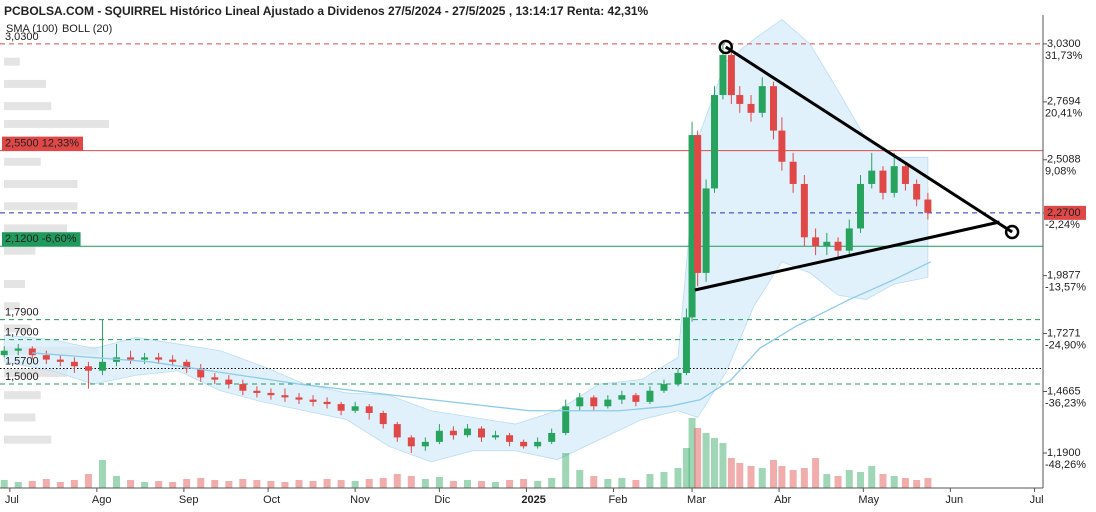  Describe the element at coordinates (1065, 403) in the screenshot. I see `y-tick-pct: -36,23%` at that location.